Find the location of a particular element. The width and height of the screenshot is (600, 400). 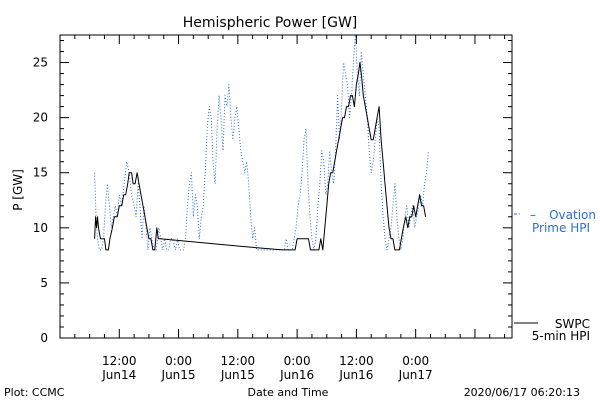

legend-ovation-dash: – is located at coordinates (533, 215).